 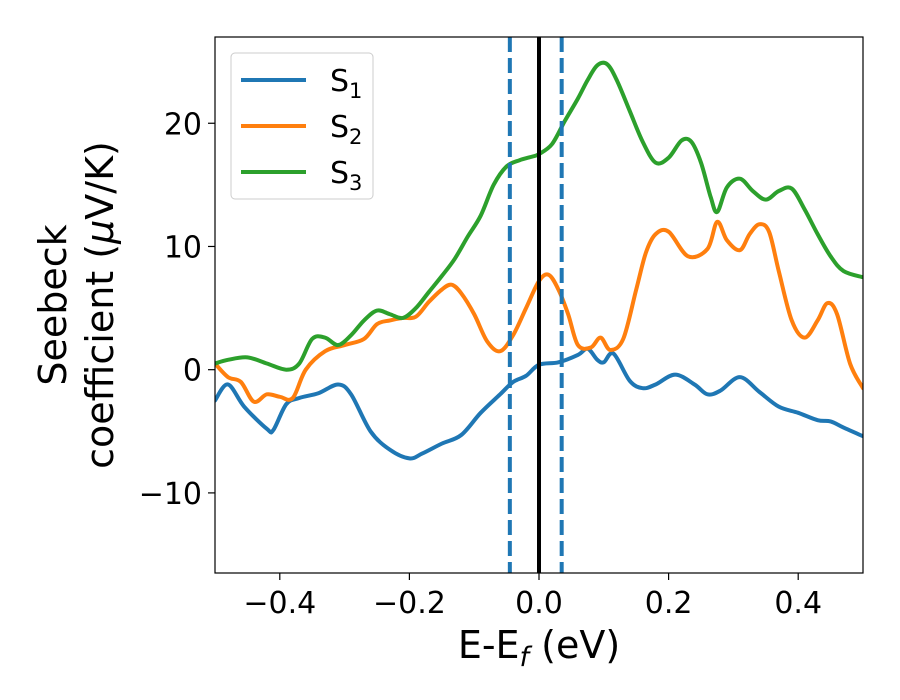 I want to click on legend-entries: S1 S2 S3, so click(x=301, y=129).